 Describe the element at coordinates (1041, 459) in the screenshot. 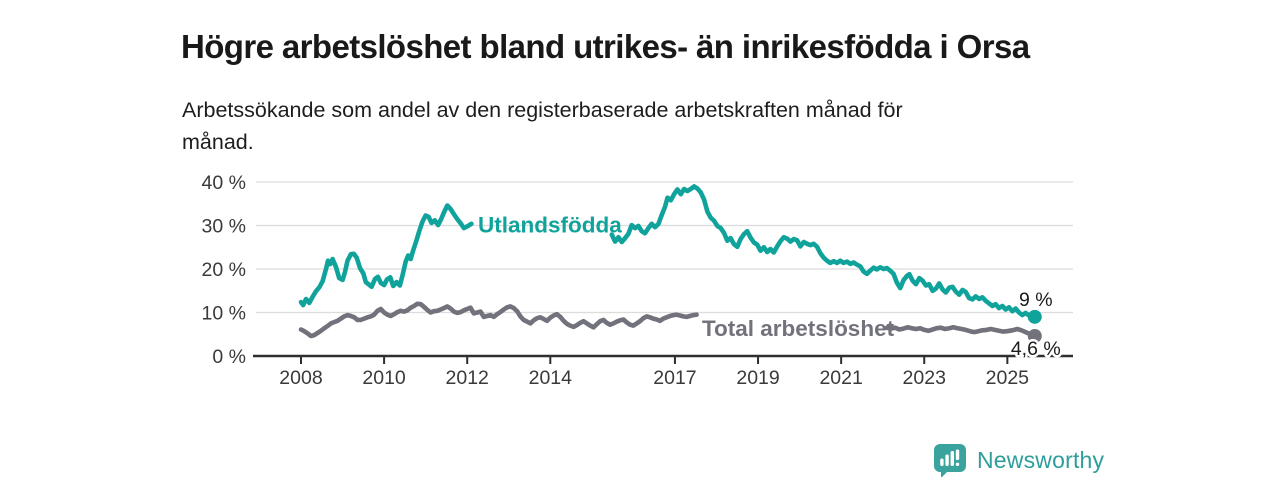

I see `brand-name: Newsworthy` at that location.